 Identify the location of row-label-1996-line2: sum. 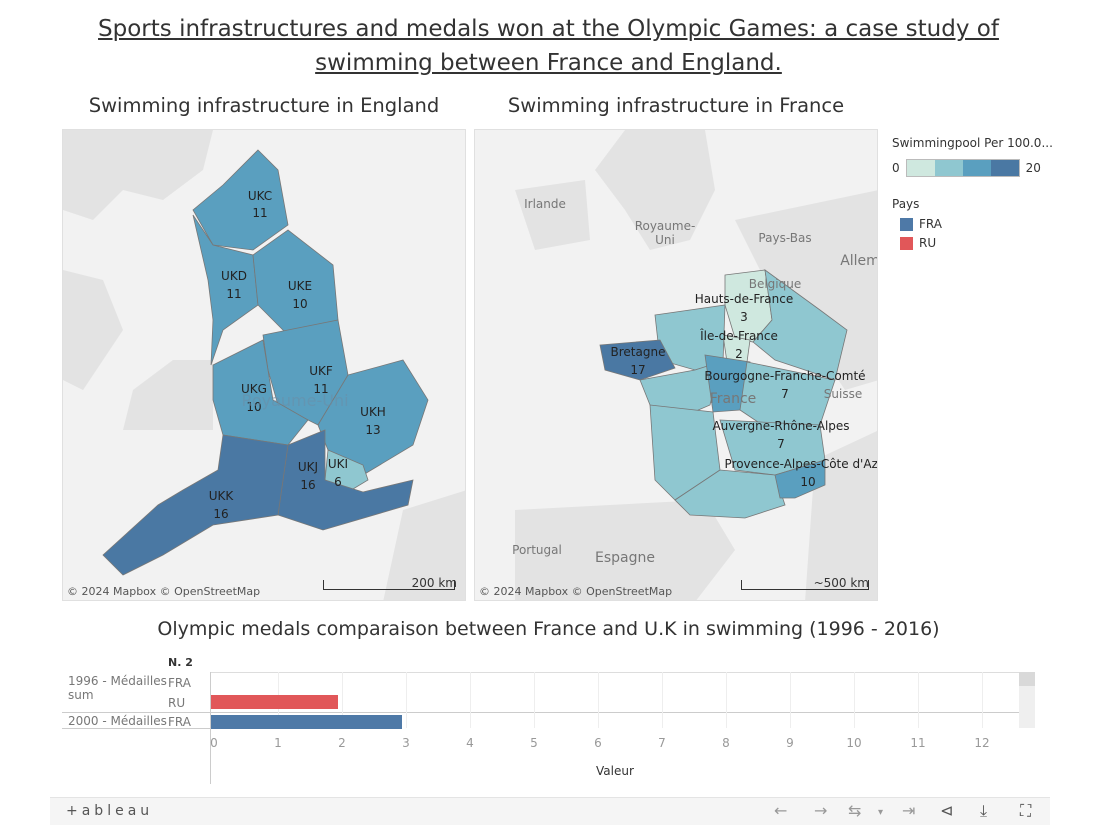
(81, 695).